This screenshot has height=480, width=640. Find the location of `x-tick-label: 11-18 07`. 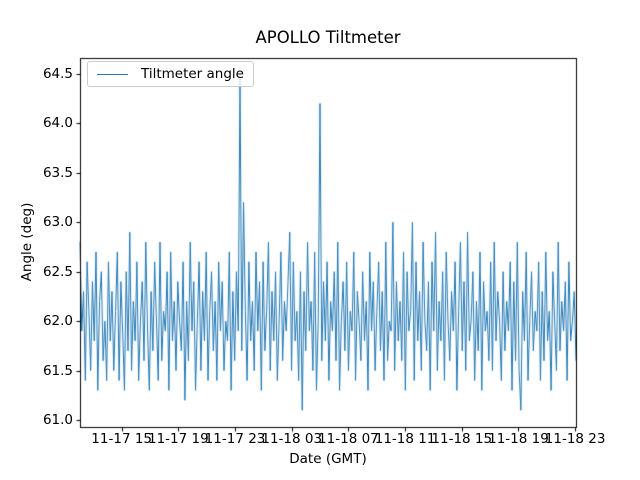

x-tick-label: 11-18 07 is located at coordinates (348, 439).